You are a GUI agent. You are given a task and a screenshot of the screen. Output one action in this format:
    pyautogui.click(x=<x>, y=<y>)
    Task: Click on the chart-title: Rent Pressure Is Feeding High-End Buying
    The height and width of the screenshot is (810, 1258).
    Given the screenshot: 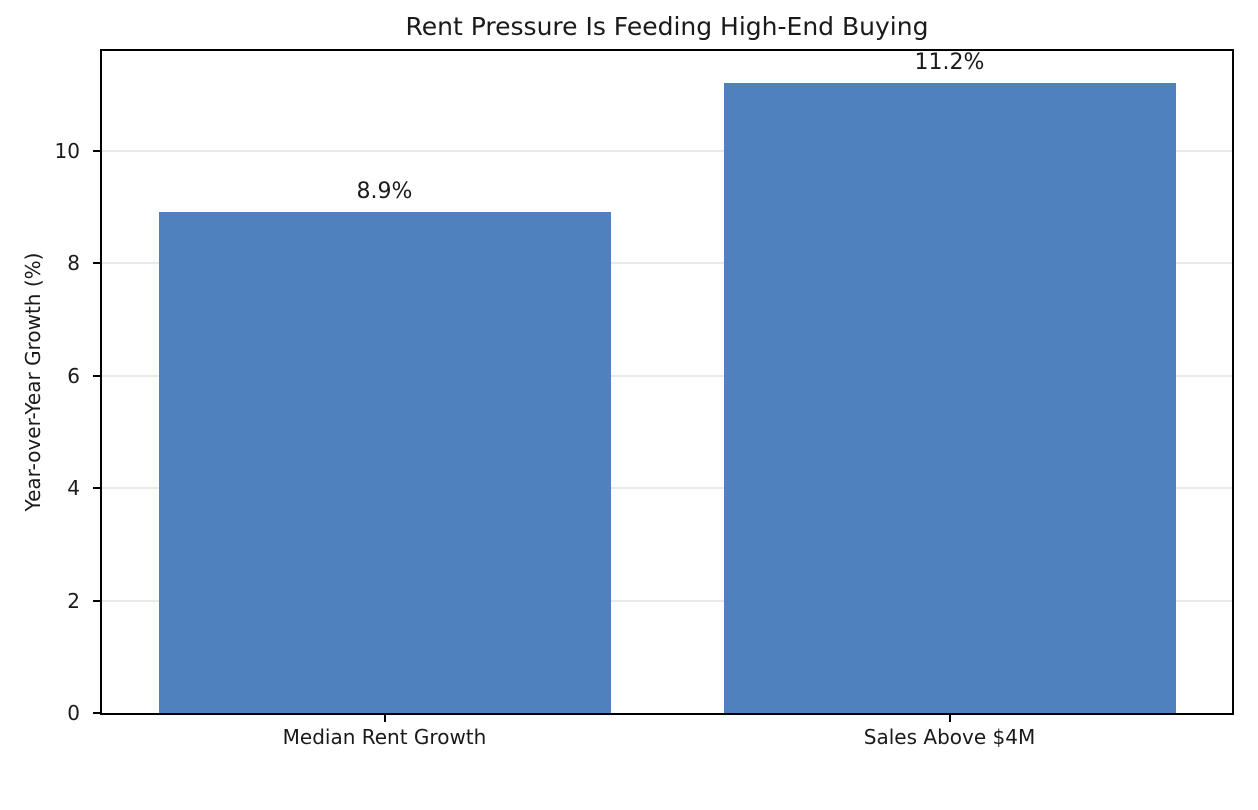 What is the action you would take?
    pyautogui.click(x=667, y=26)
    